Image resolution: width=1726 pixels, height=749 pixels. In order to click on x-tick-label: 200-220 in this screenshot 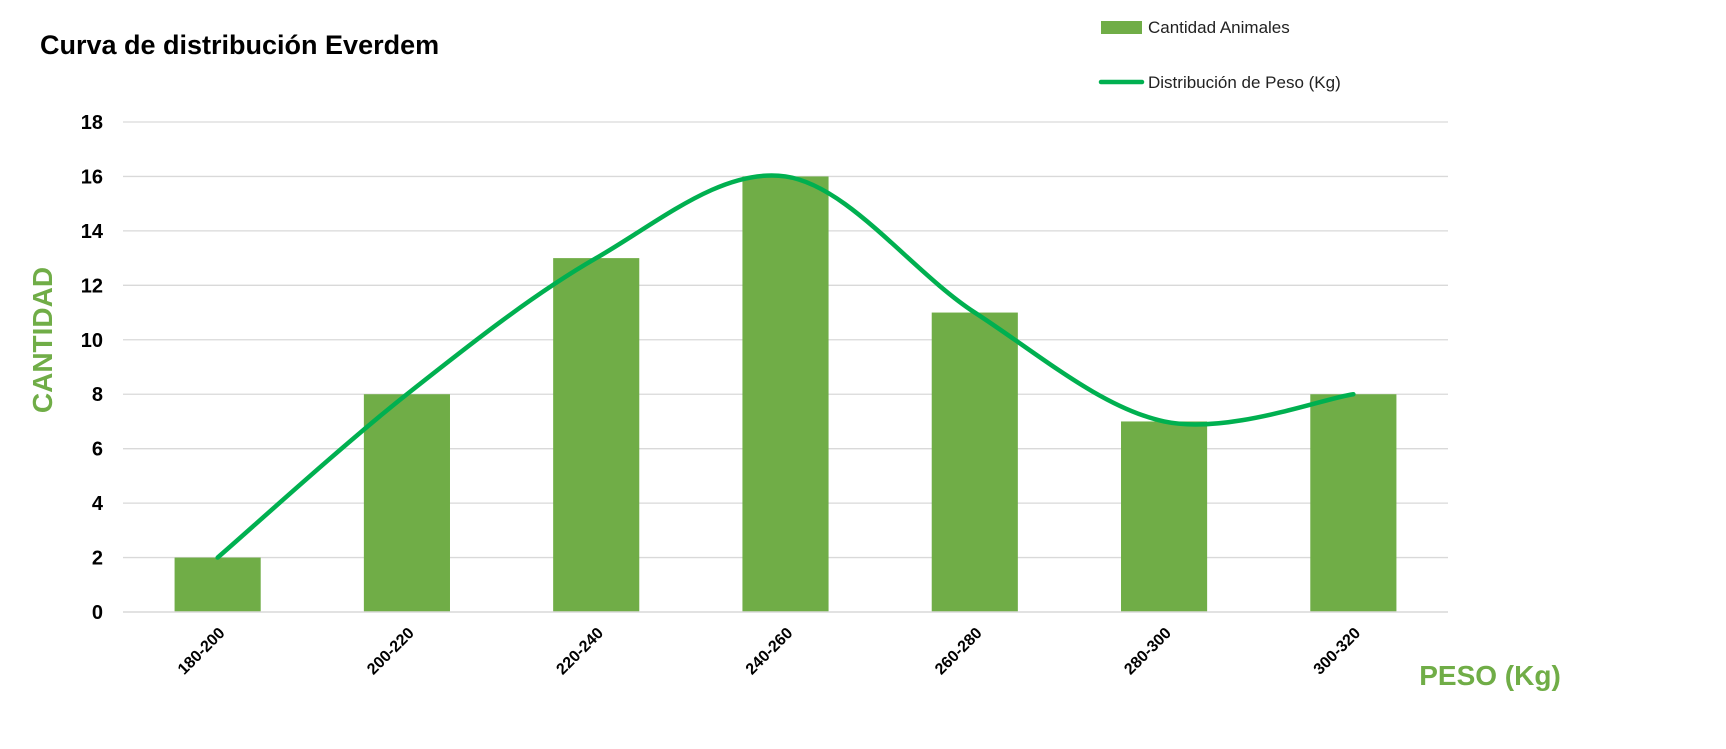, I will do `click(391, 652)`.